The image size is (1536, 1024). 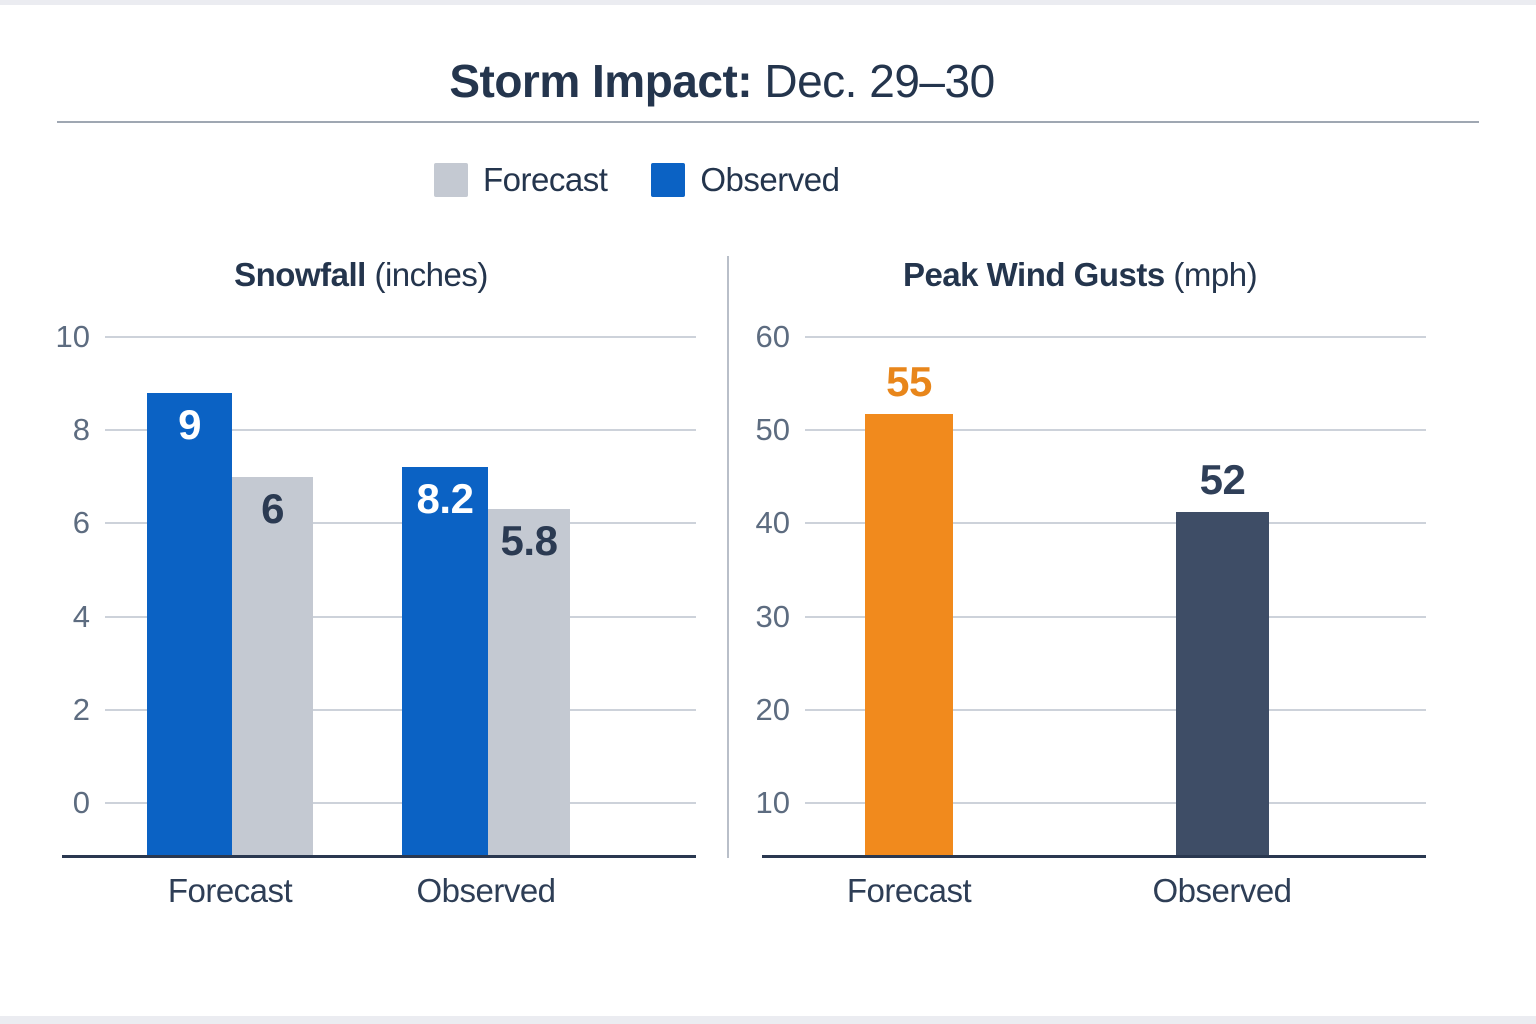 I want to click on legend-swatch-forecast, so click(x=451, y=180).